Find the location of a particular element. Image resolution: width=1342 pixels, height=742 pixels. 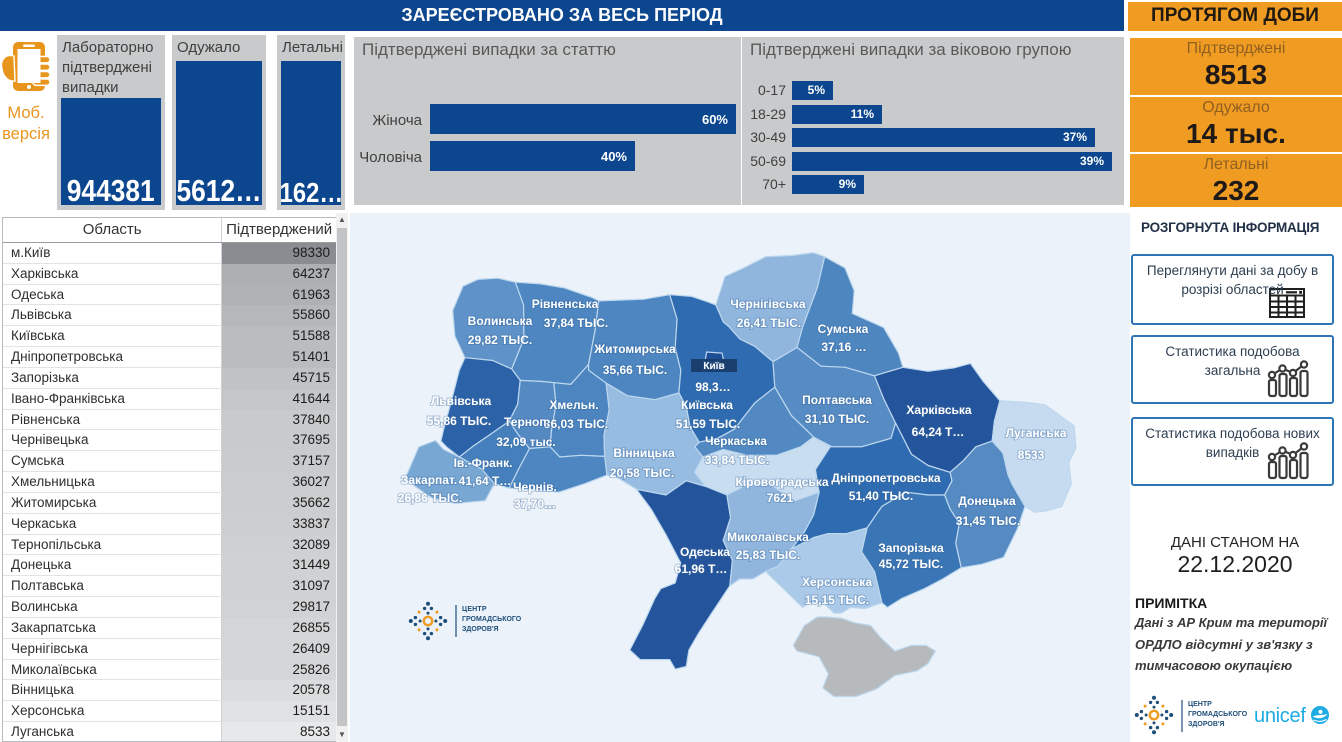

svg-text: Черкаська is located at coordinates (736, 441).